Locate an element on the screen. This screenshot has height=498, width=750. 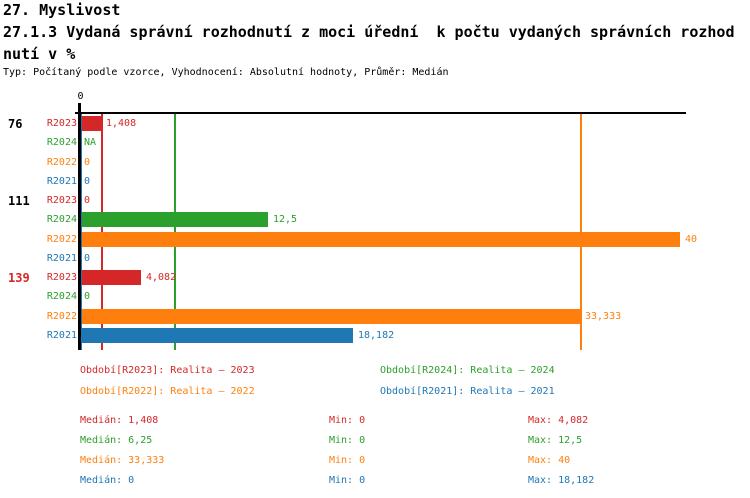
group-label-76: 76 is located at coordinates (15, 124).